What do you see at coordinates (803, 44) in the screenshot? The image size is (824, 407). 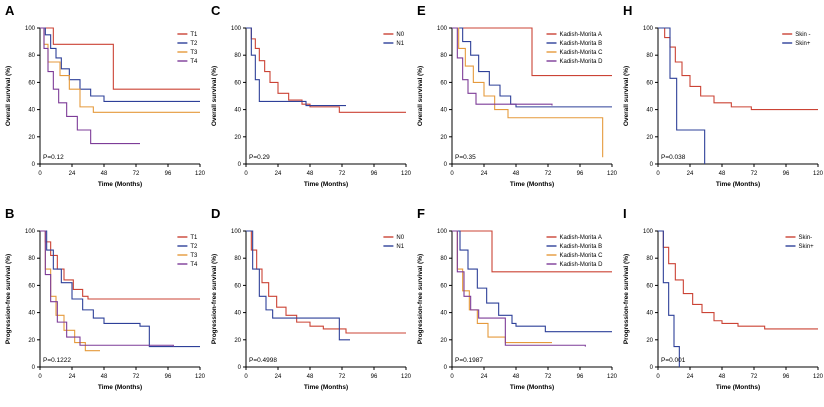 I see `legend-label: Skin+` at bounding box center [803, 44].